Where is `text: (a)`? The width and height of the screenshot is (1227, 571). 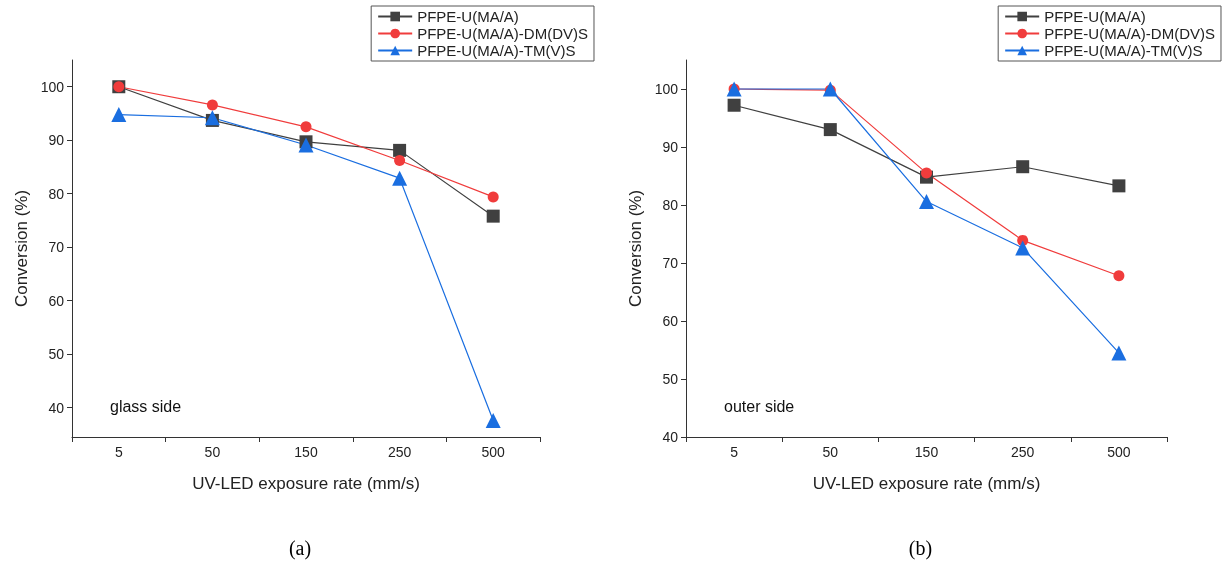 text: (a) is located at coordinates (300, 548).